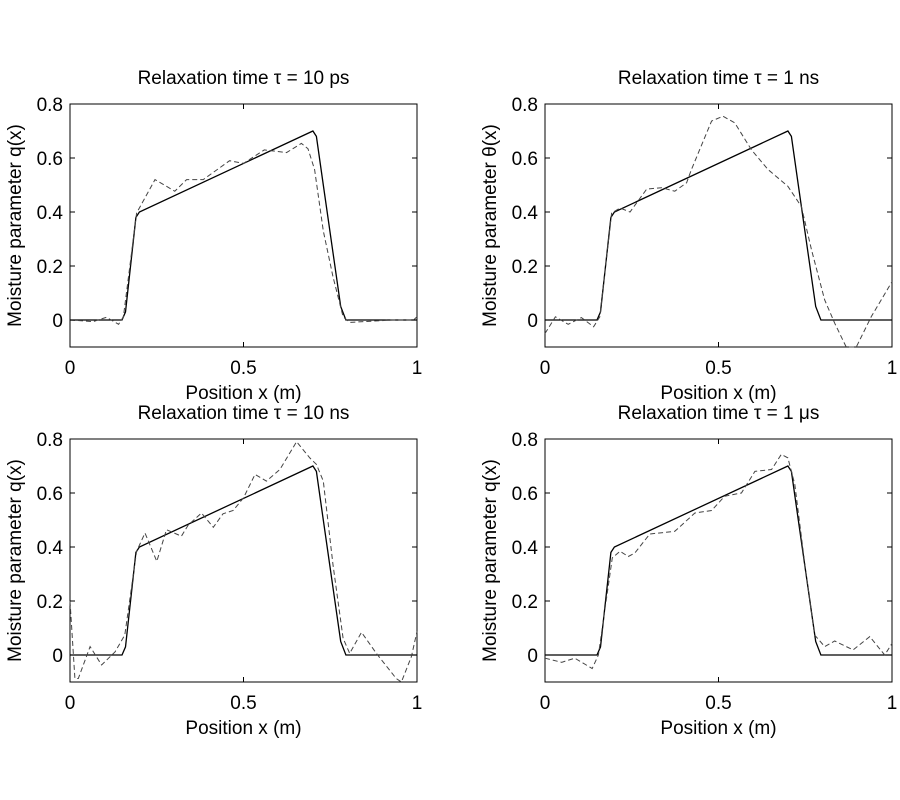  Describe the element at coordinates (719, 413) in the screenshot. I see `subplot-title: Relaxation time τ = 1 μs` at that location.